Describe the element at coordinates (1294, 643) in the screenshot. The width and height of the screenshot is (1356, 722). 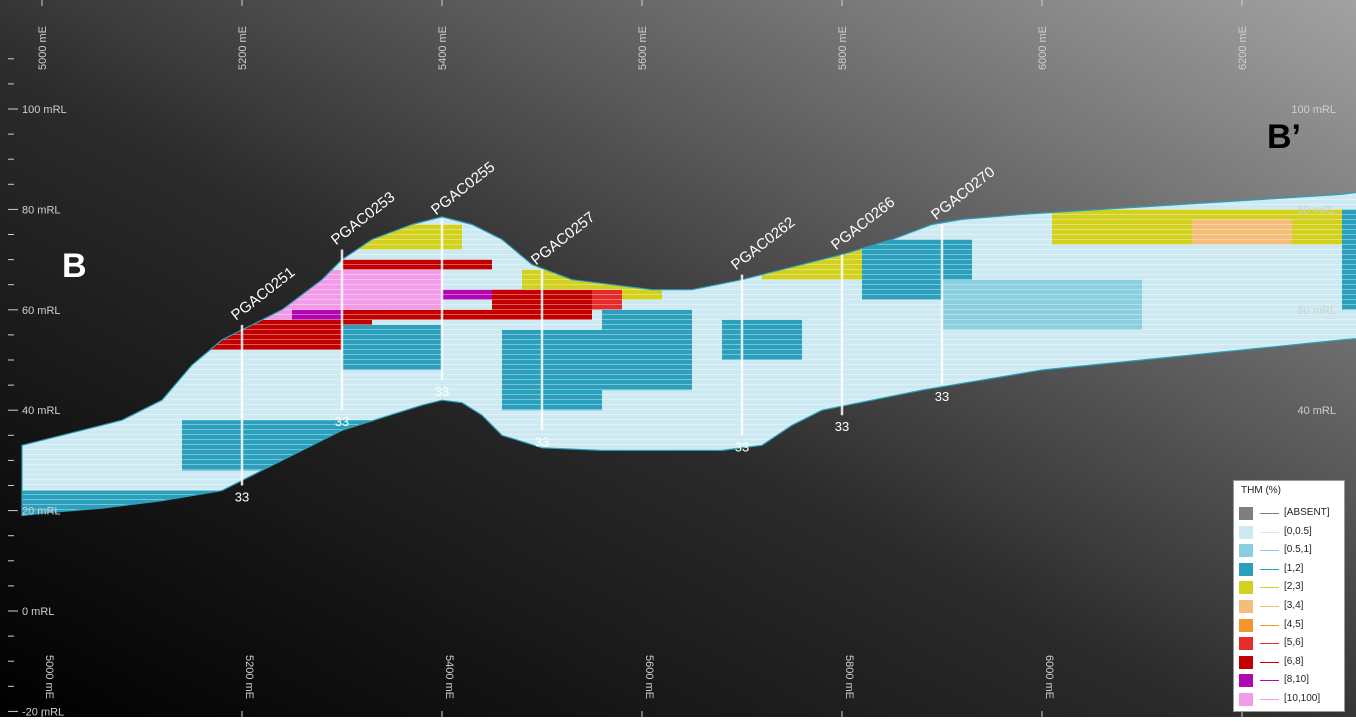
I see `legend-label: [5,6]` at that location.